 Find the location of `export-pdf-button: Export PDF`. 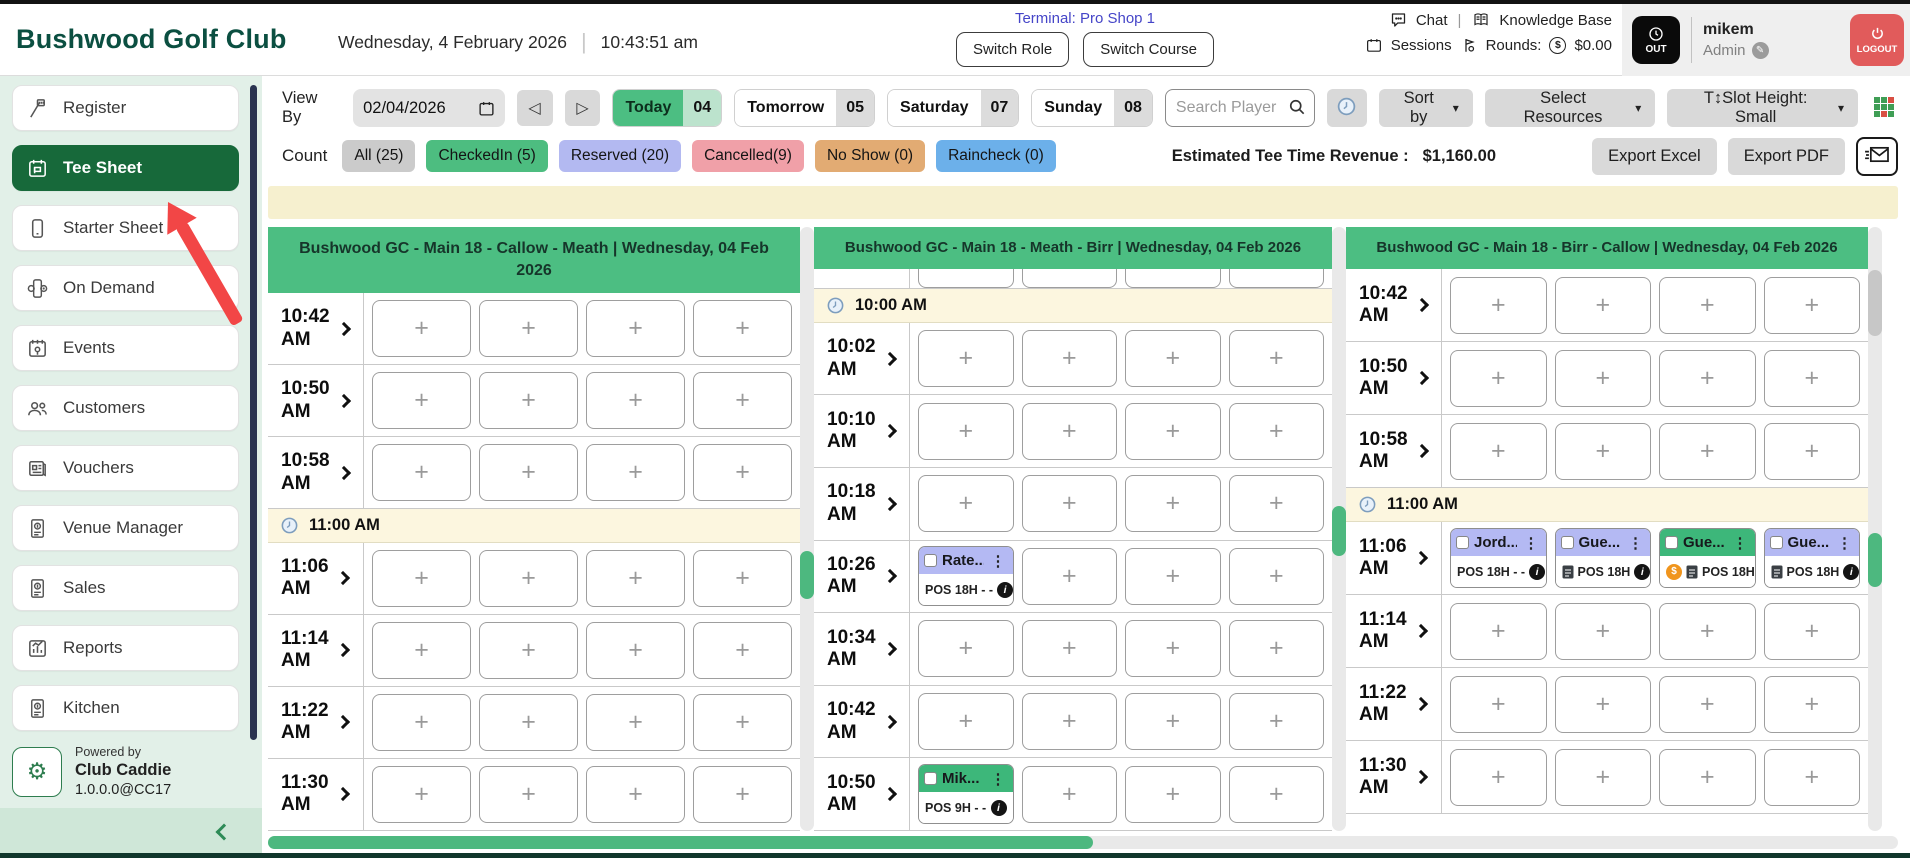

export-pdf-button: Export PDF is located at coordinates (1786, 156).